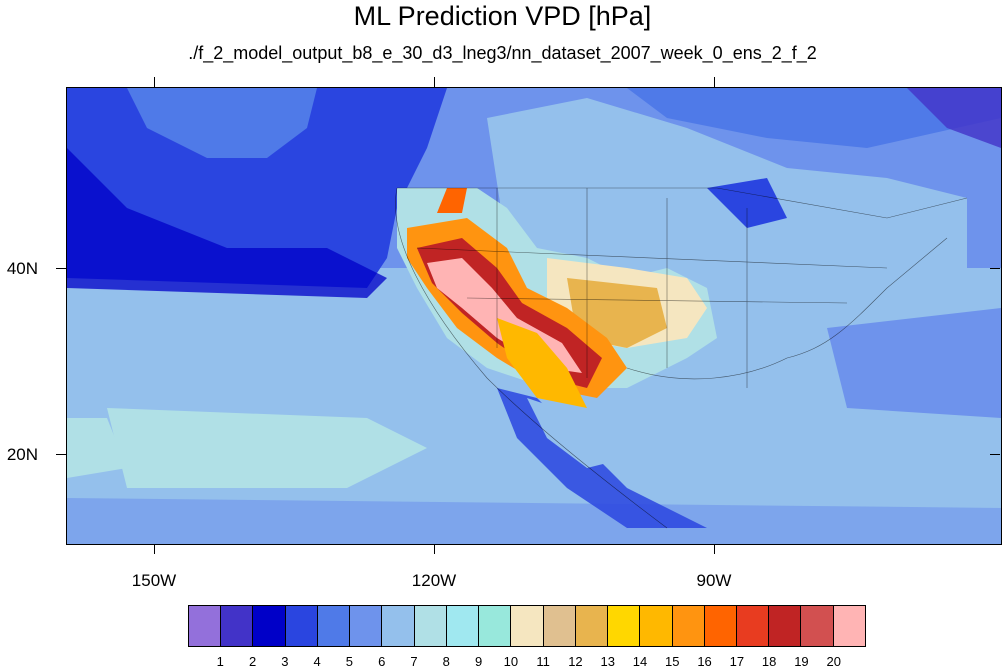 This screenshot has width=1005, height=672. Describe the element at coordinates (607, 661) in the screenshot. I see `colorbar-label: 13` at that location.